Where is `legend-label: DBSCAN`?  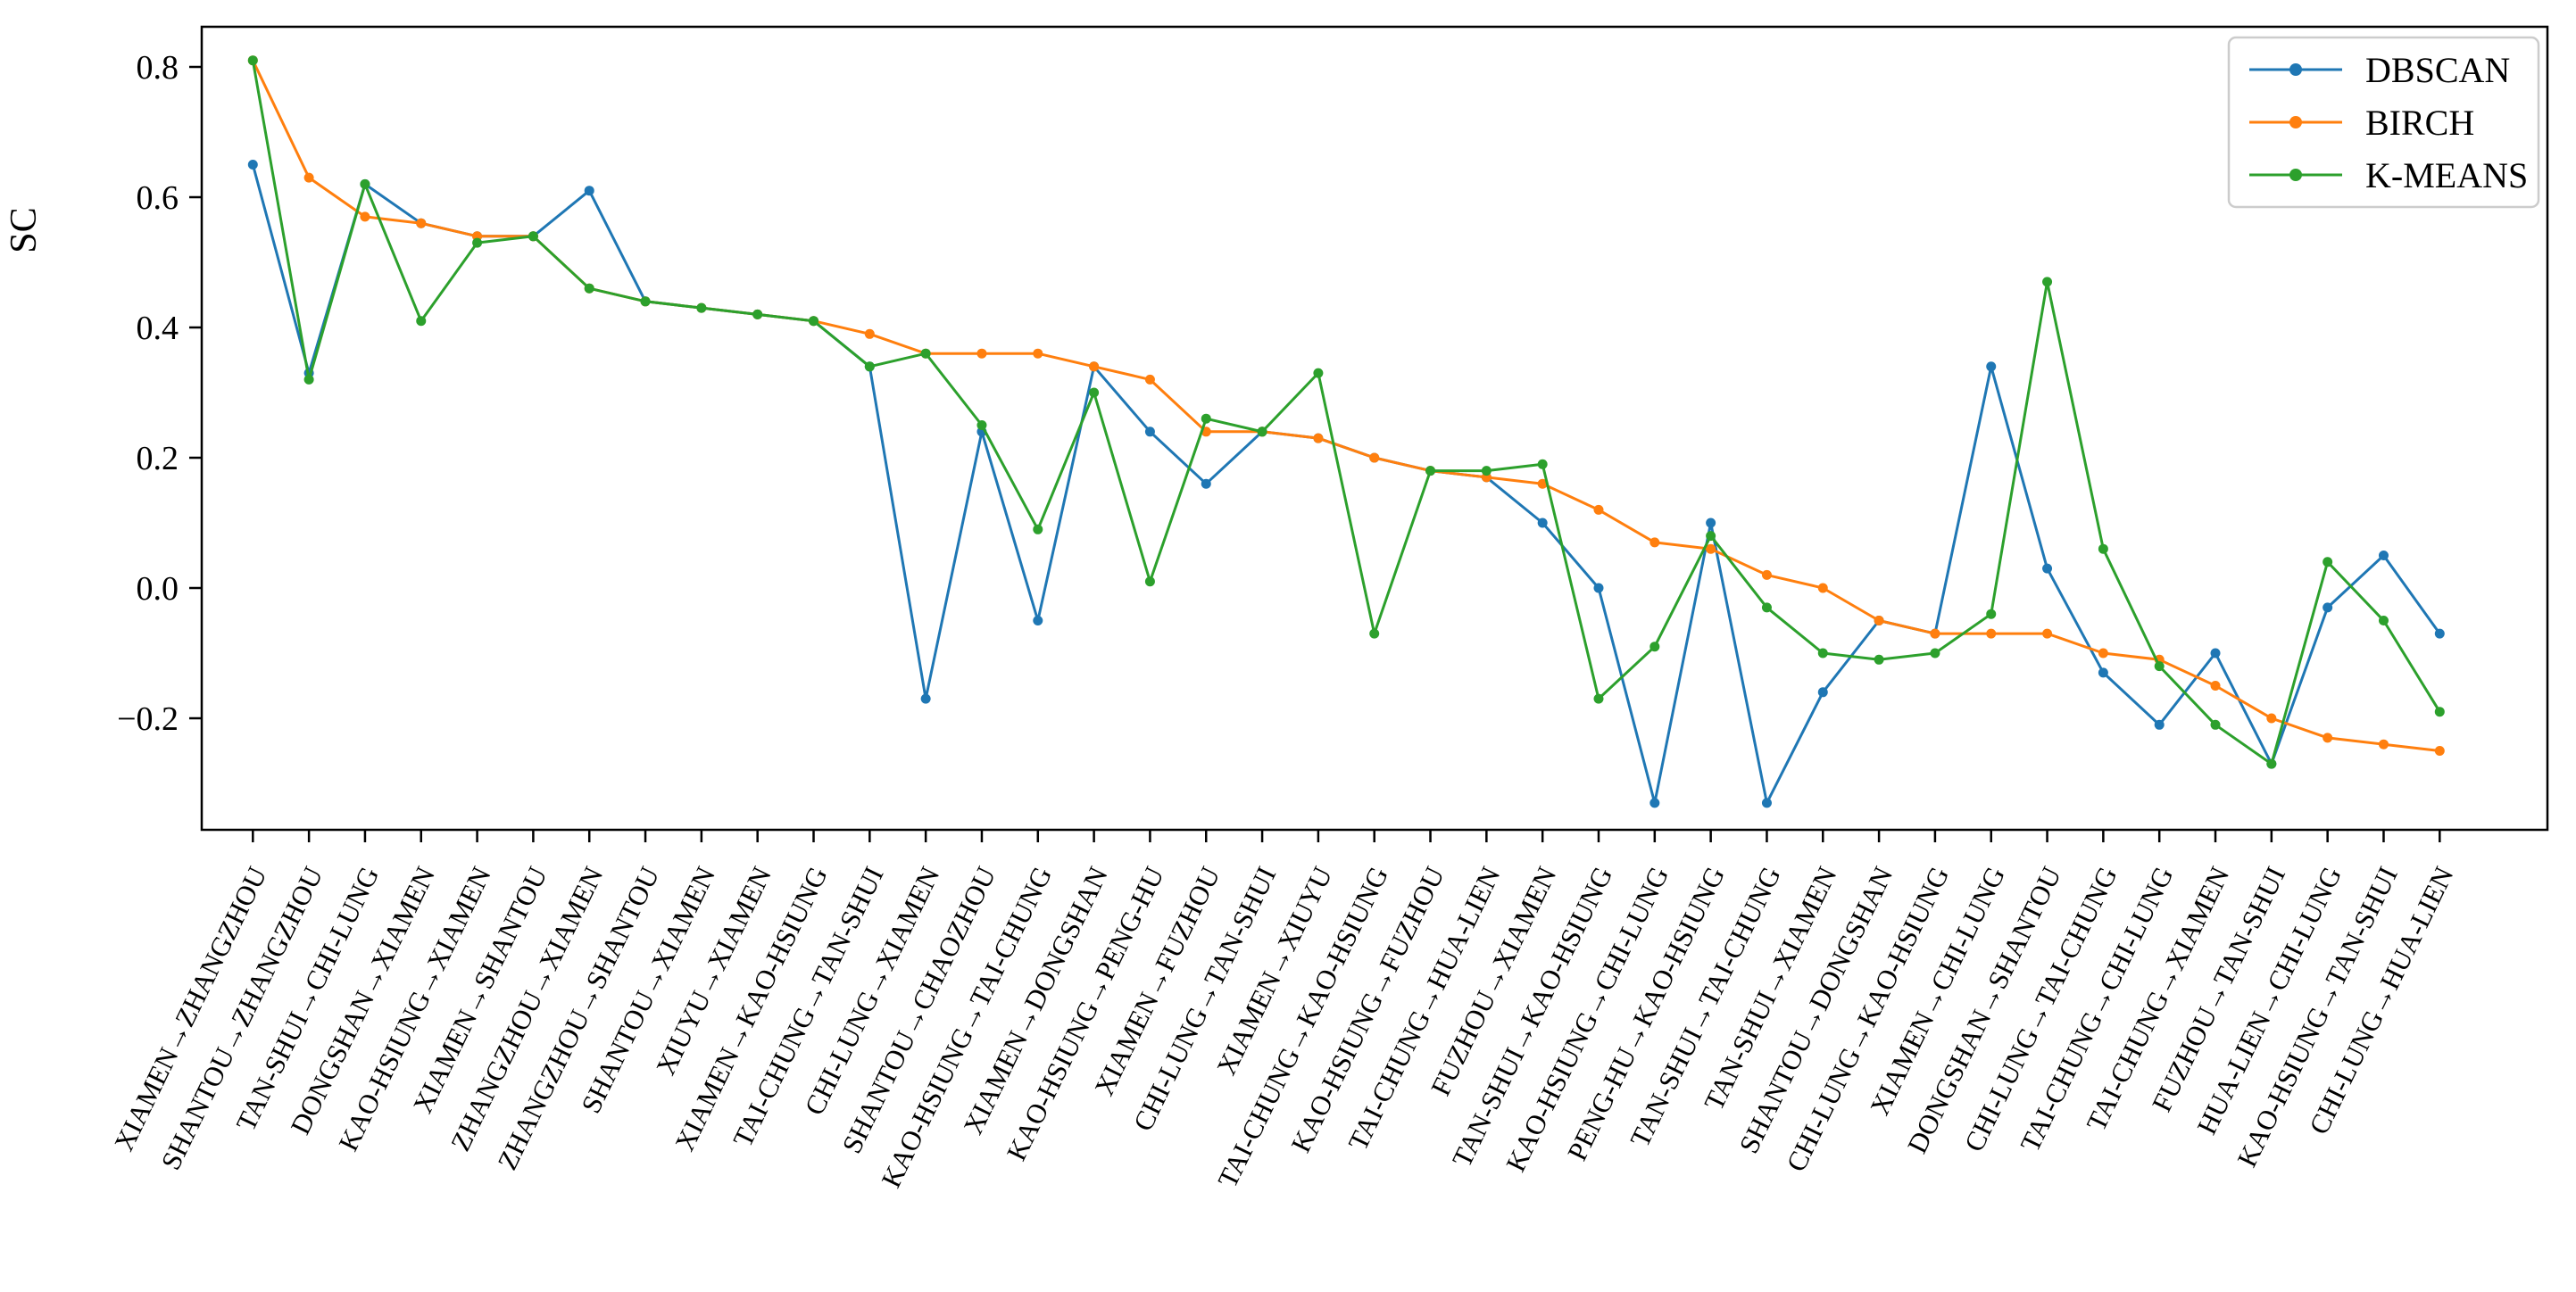 legend-label: DBSCAN is located at coordinates (2438, 70).